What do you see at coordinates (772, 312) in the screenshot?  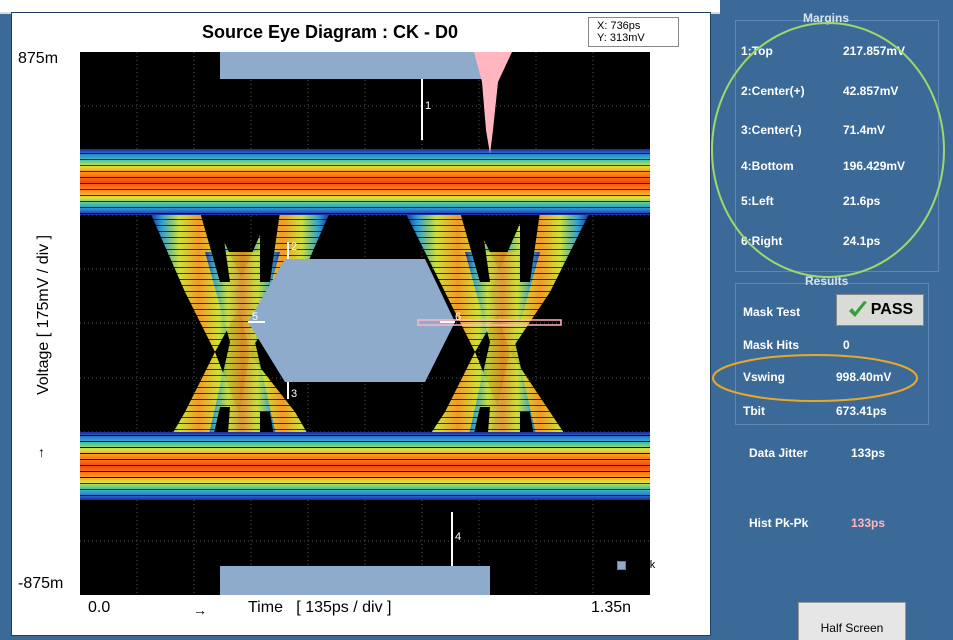 I see `mask-test-label: Mask Test` at bounding box center [772, 312].